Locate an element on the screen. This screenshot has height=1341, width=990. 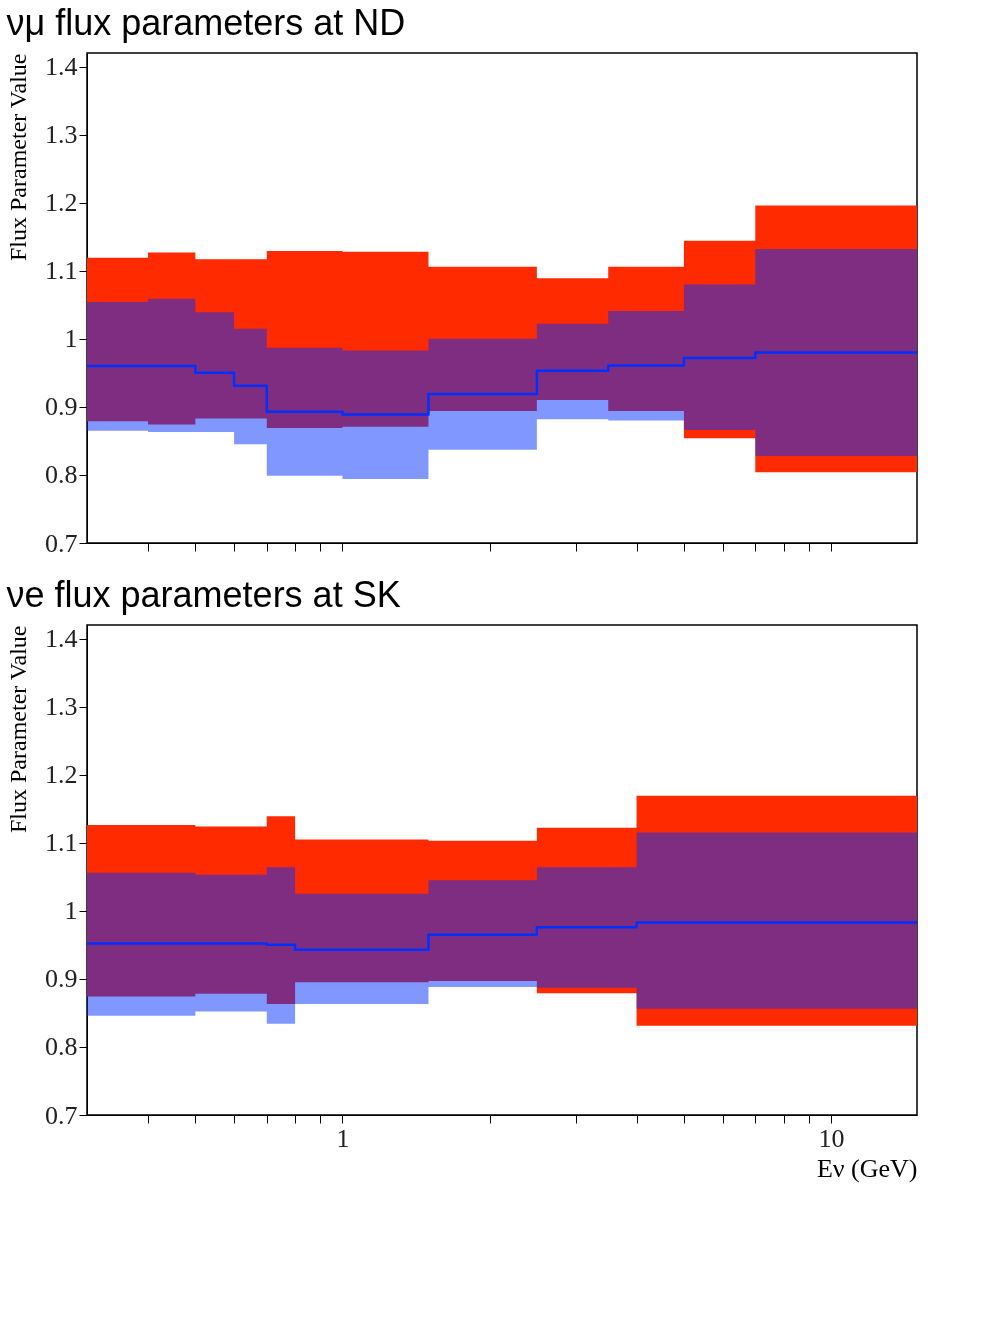
chart-title: νe flux parameters at SK is located at coordinates (203, 594).